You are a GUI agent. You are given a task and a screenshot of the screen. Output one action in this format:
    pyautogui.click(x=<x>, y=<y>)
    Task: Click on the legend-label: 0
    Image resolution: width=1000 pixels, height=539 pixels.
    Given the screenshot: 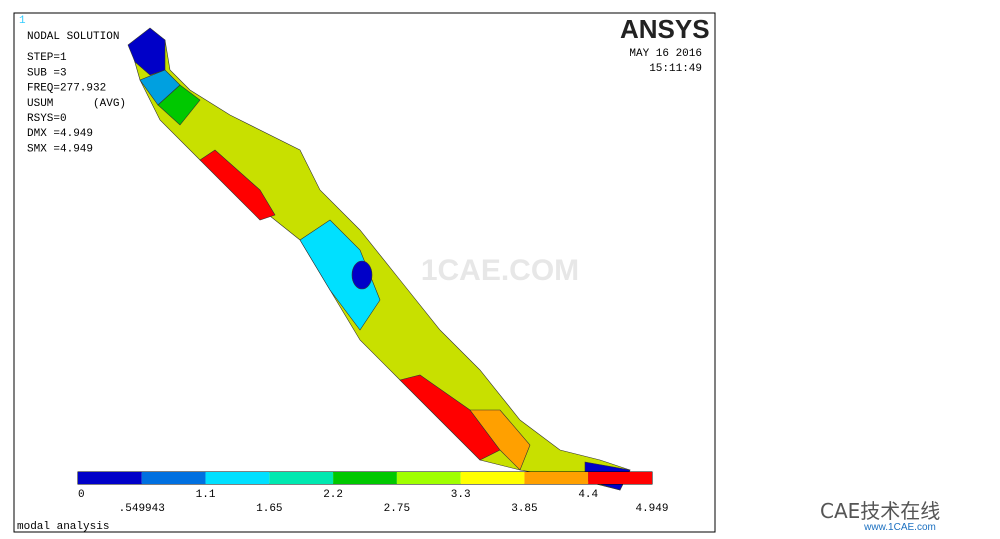 What is the action you would take?
    pyautogui.click(x=81, y=495)
    